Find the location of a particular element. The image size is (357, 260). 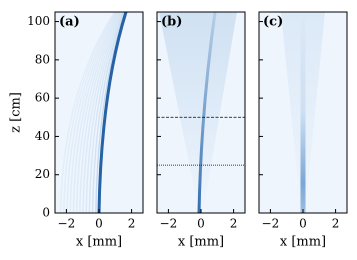

y-tick-label: 80 is located at coordinates (42, 59).